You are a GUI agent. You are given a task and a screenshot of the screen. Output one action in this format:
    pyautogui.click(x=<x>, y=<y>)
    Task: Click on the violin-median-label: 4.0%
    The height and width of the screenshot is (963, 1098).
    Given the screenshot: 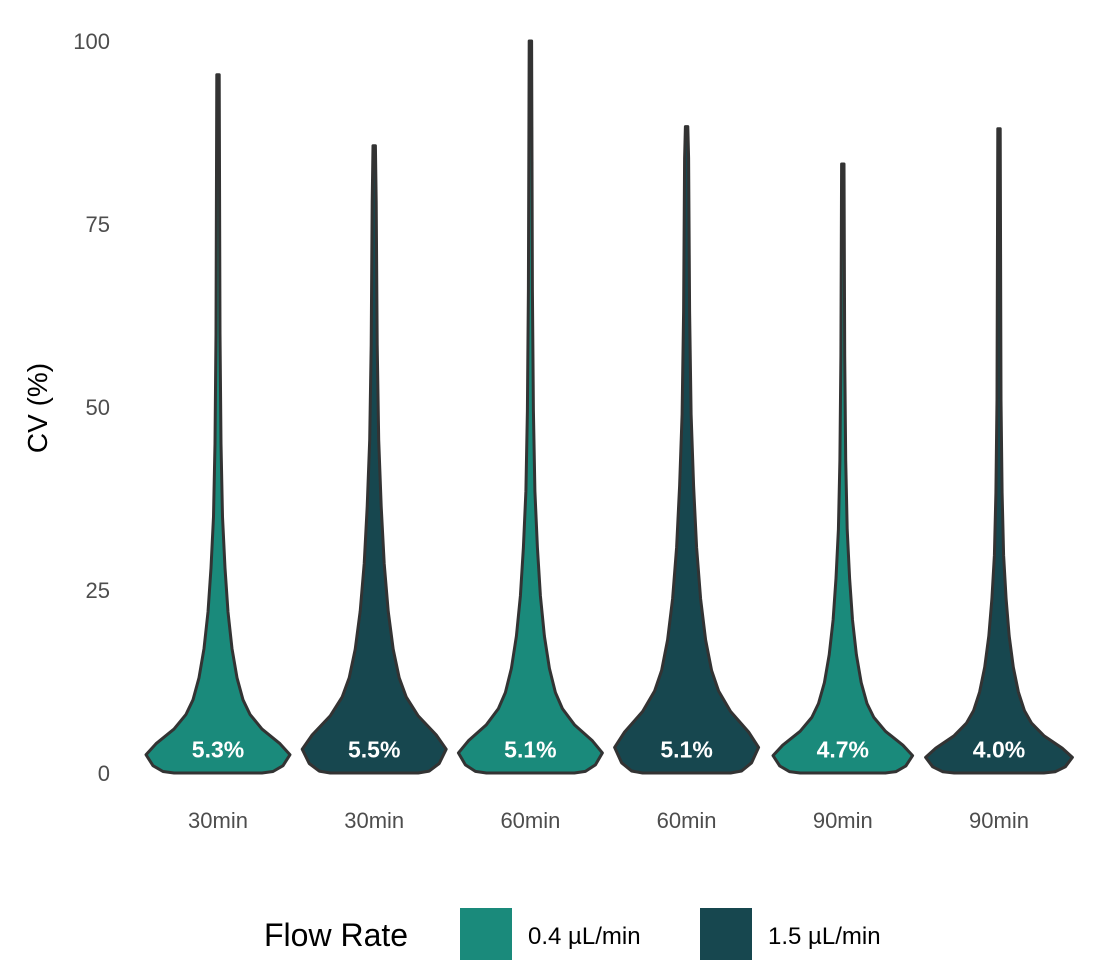 What is the action you would take?
    pyautogui.click(x=999, y=750)
    